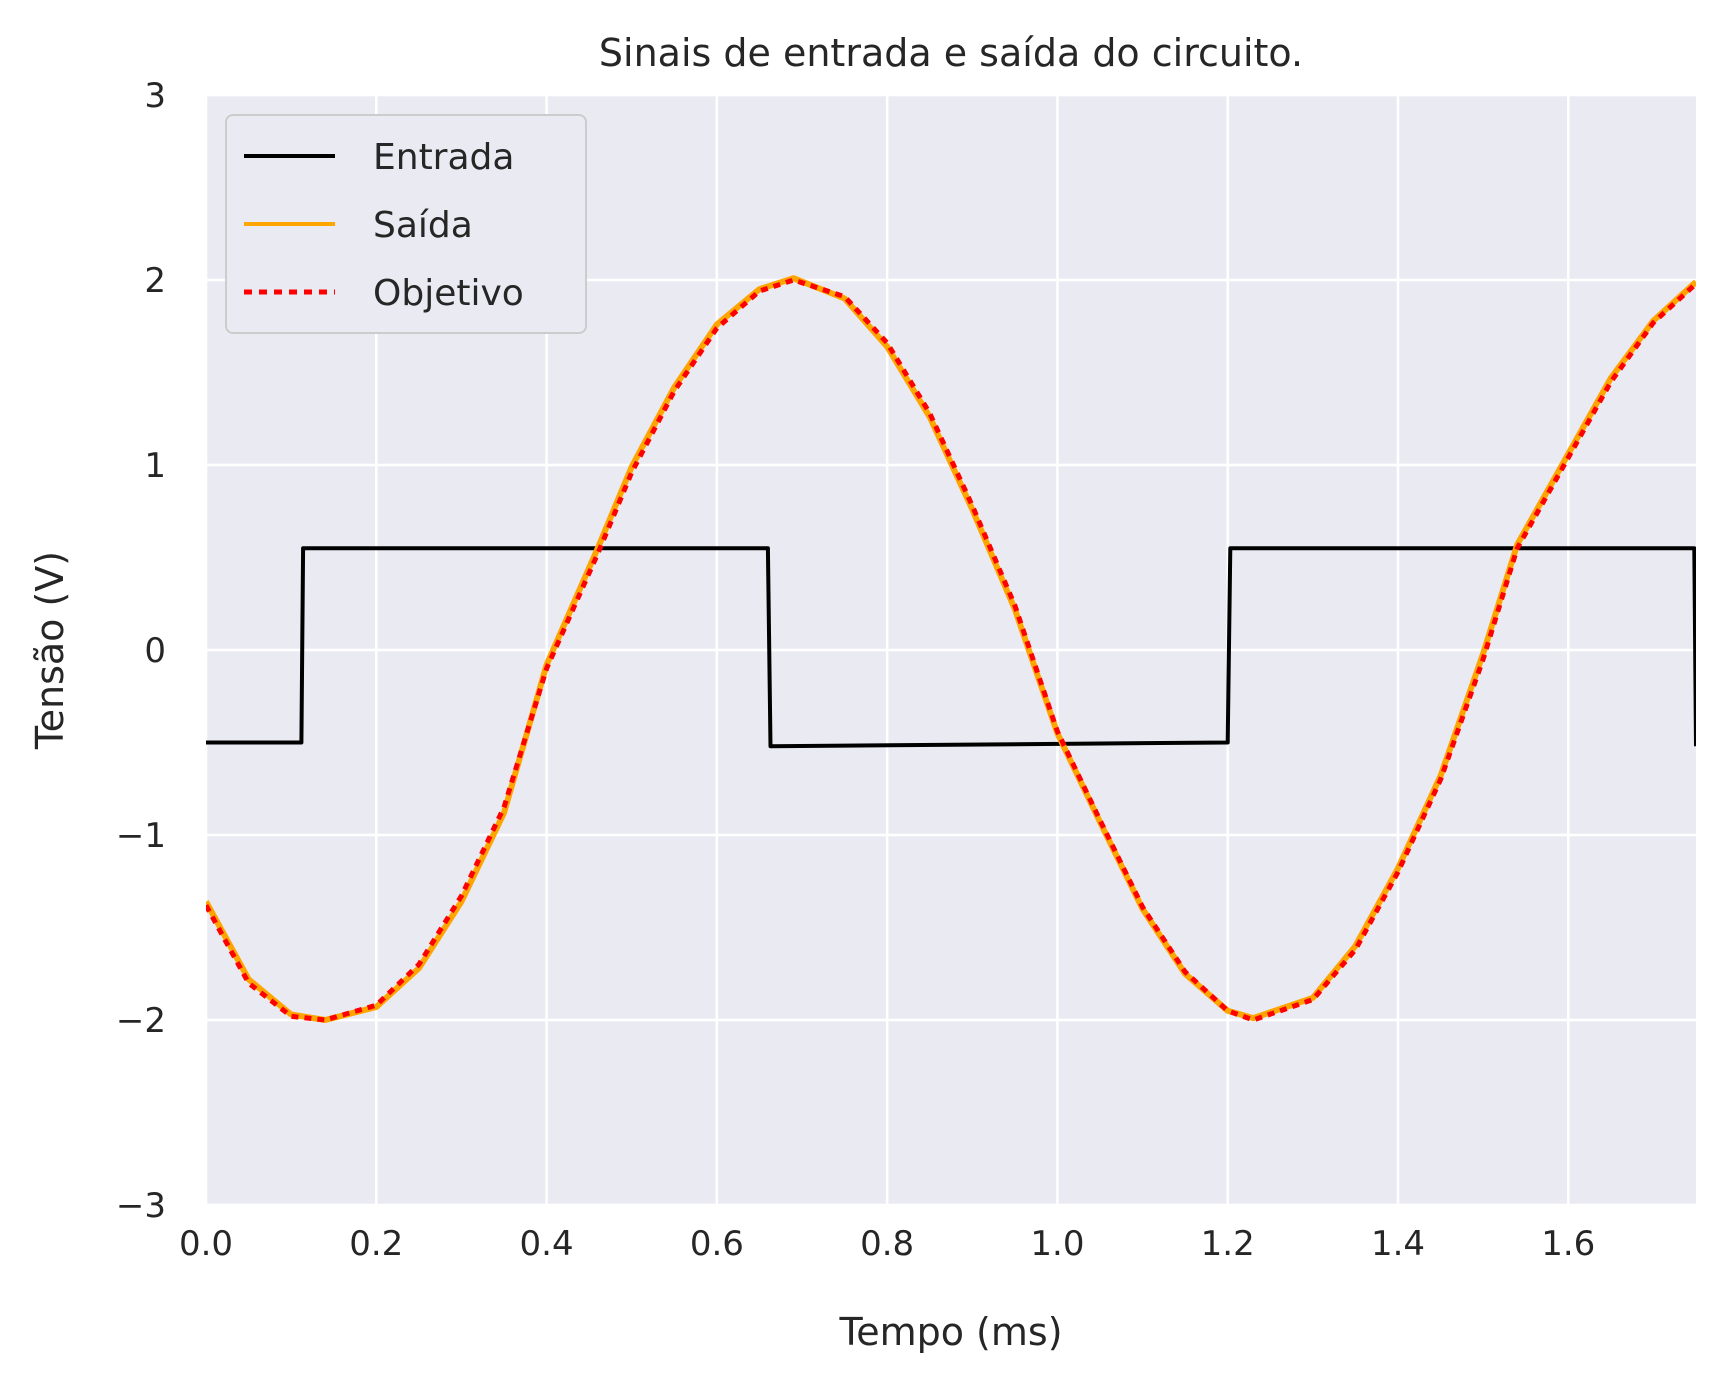 This screenshot has height=1381, width=1720. I want to click on legend-box, so click(406, 224).